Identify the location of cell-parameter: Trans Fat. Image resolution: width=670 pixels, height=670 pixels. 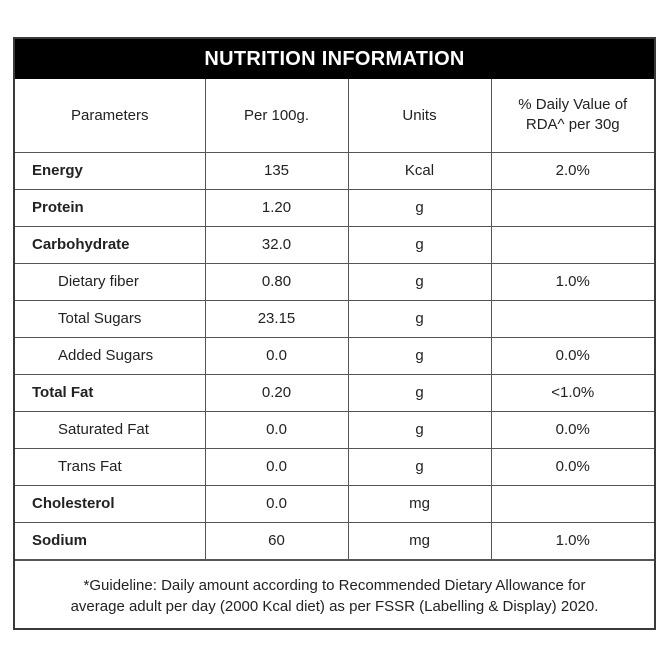
(110, 466).